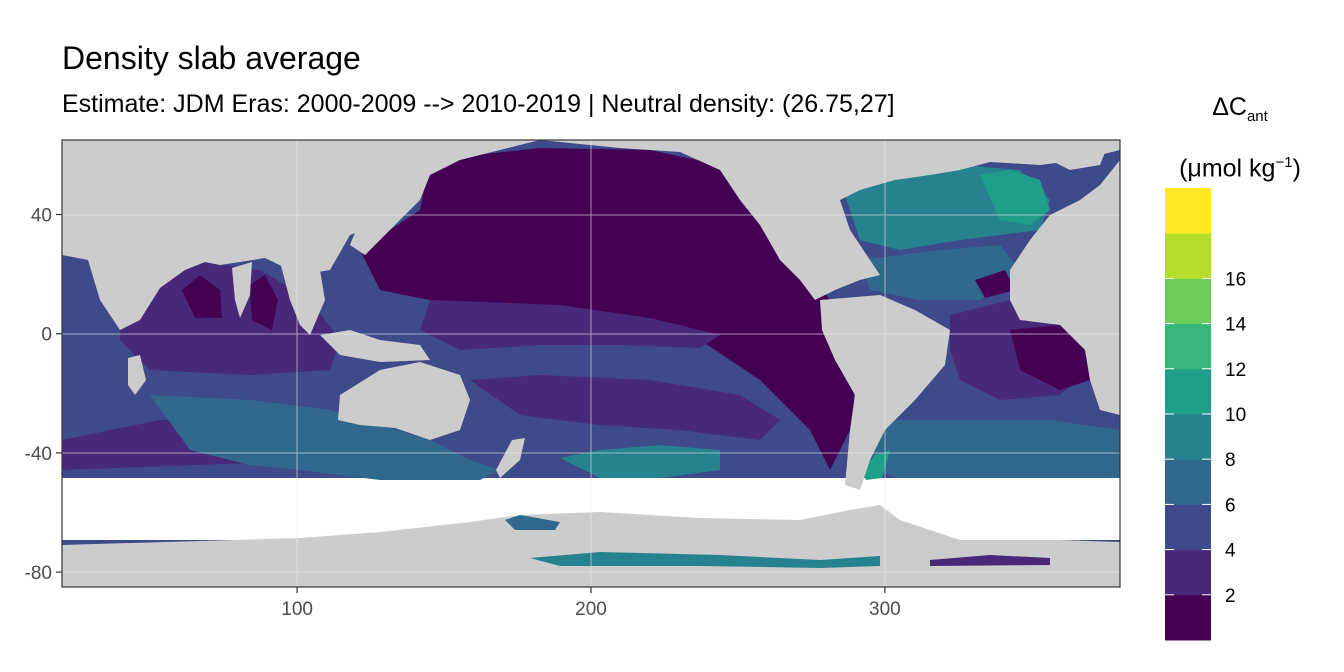 The image size is (1344, 672). Describe the element at coordinates (1230, 551) in the screenshot. I see `legend-break-label: 4` at that location.